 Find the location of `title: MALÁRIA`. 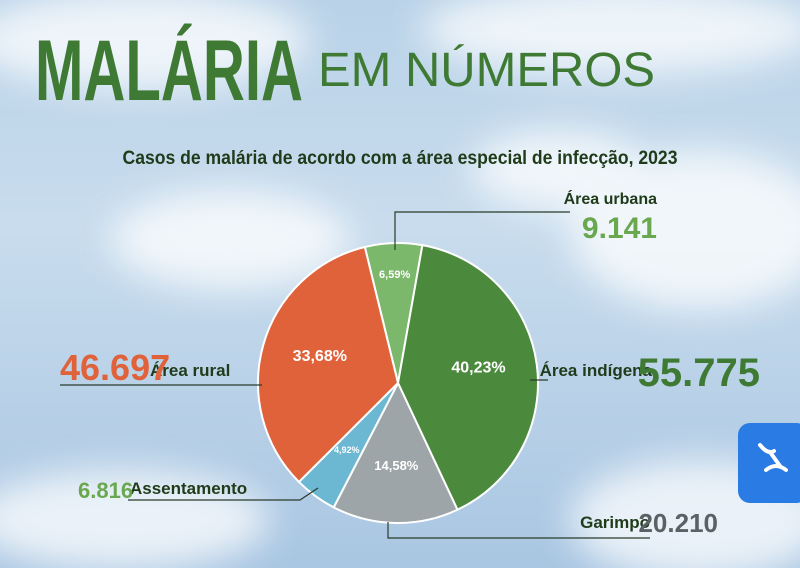

title: MALÁRIA is located at coordinates (169, 71).